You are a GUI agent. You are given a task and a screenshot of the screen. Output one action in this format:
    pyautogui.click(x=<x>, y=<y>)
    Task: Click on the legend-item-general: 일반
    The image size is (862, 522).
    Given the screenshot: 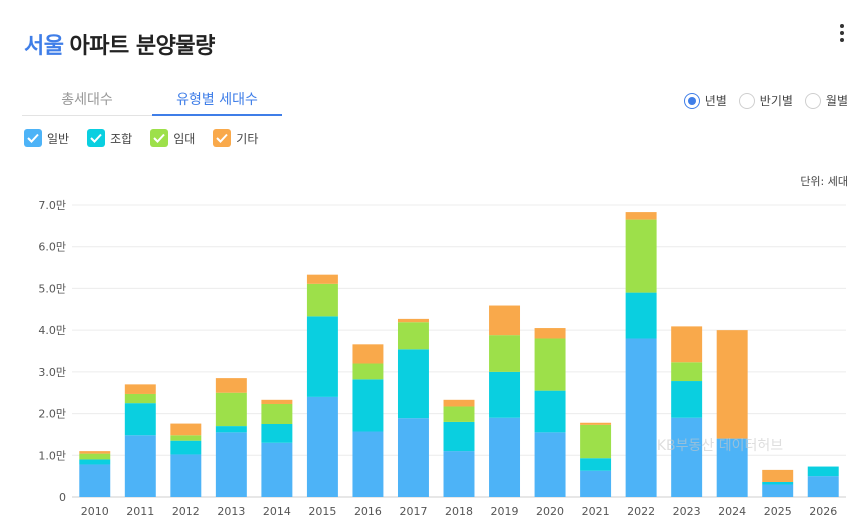 What is the action you would take?
    pyautogui.click(x=46, y=138)
    